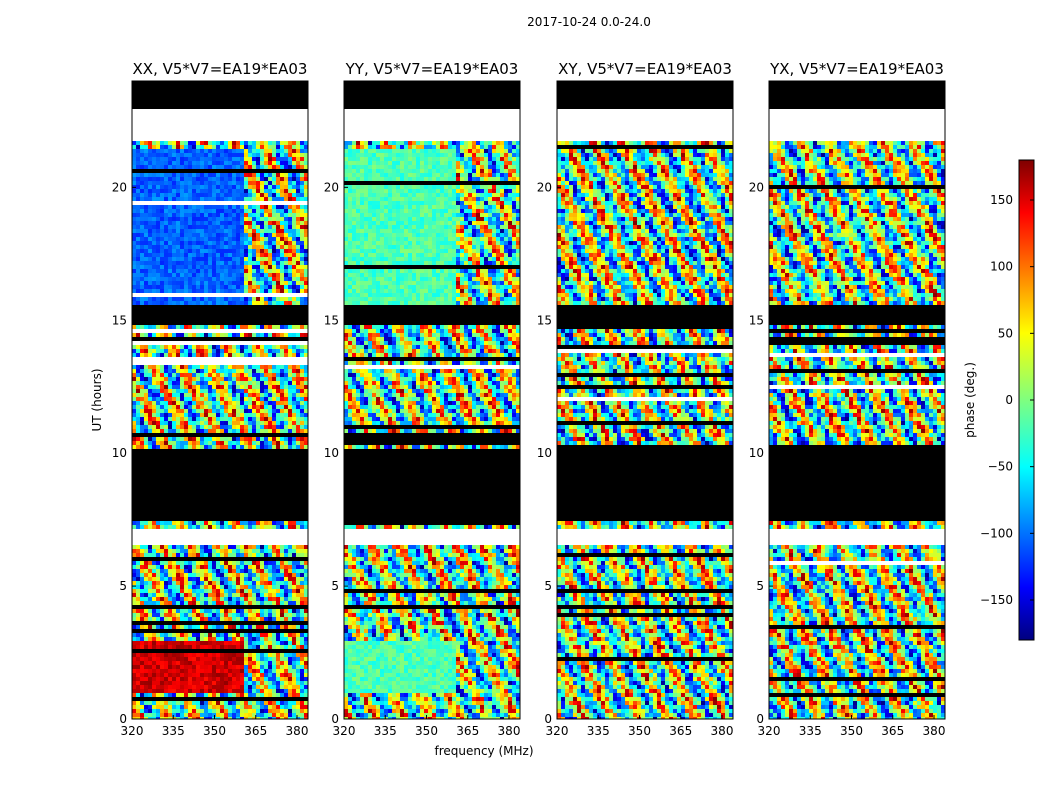 This screenshot has height=800, width=1050. I want to click on y-axis-label: UT (hours), so click(97, 399).